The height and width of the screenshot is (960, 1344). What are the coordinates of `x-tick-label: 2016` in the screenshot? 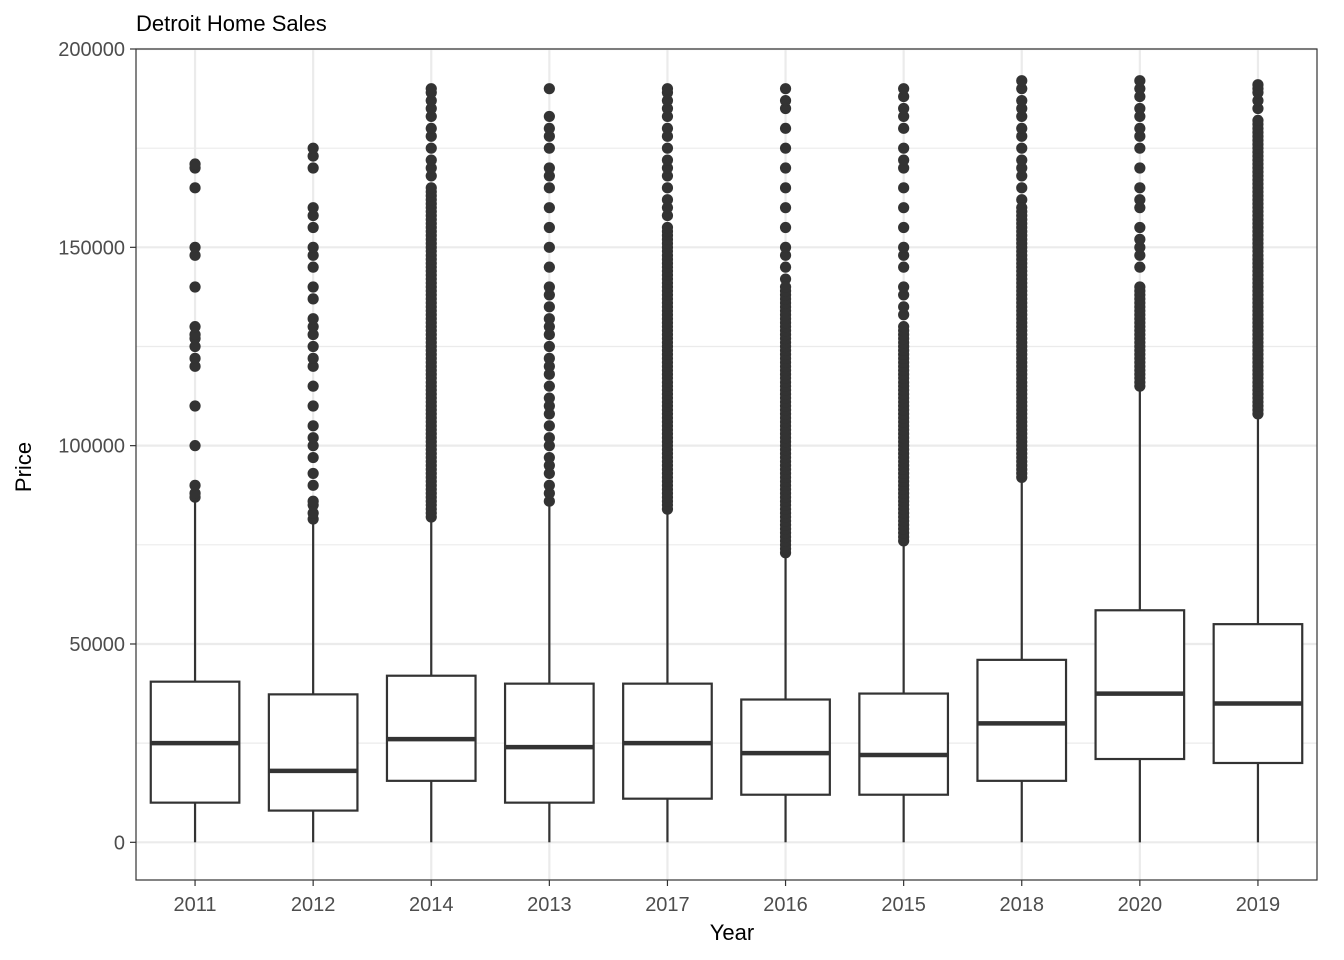 It's located at (785, 905).